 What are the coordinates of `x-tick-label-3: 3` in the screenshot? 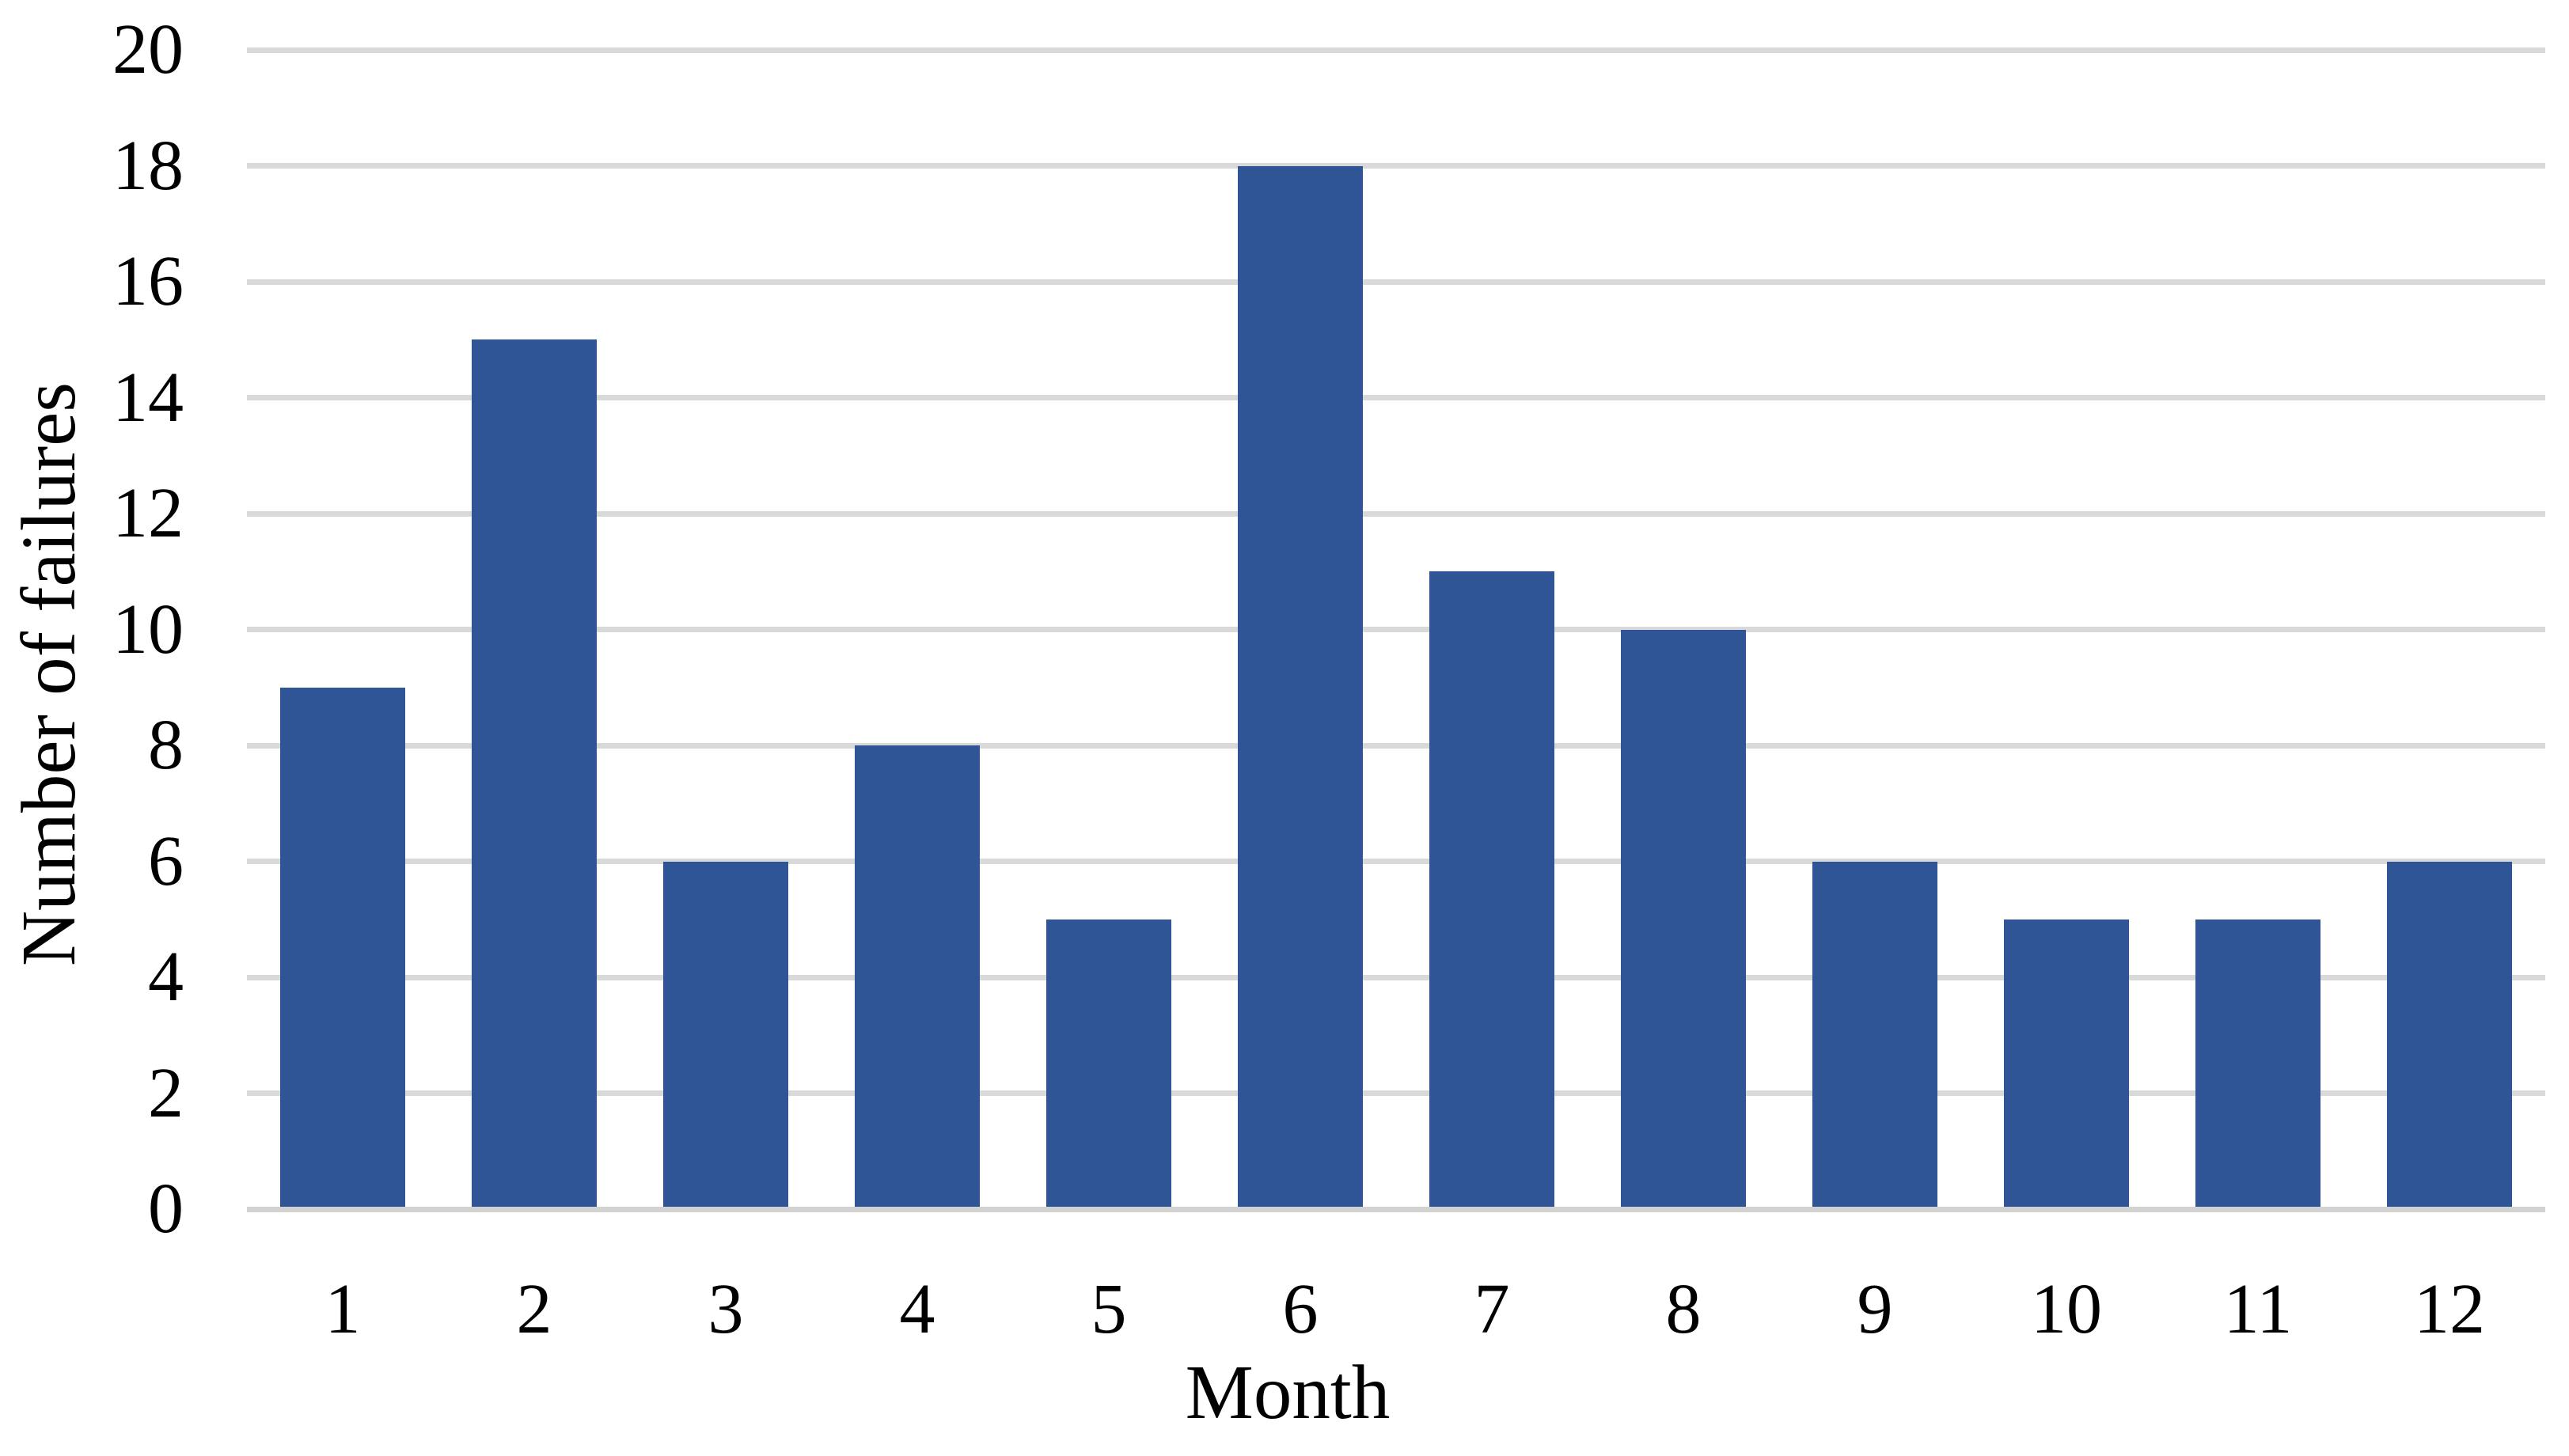 It's located at (726, 1309).